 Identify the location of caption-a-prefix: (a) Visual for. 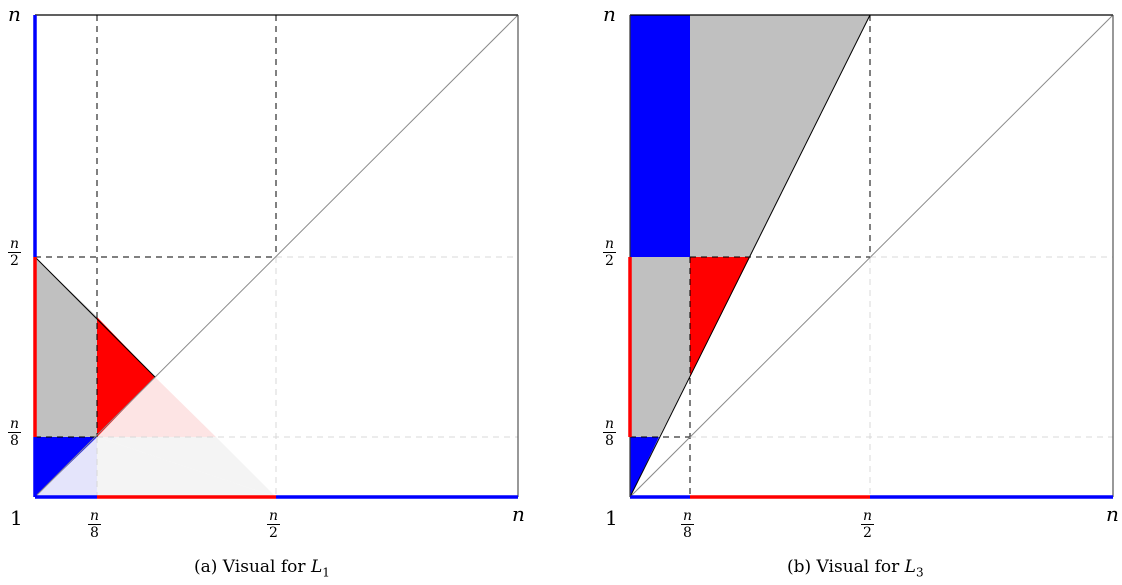
(252, 567).